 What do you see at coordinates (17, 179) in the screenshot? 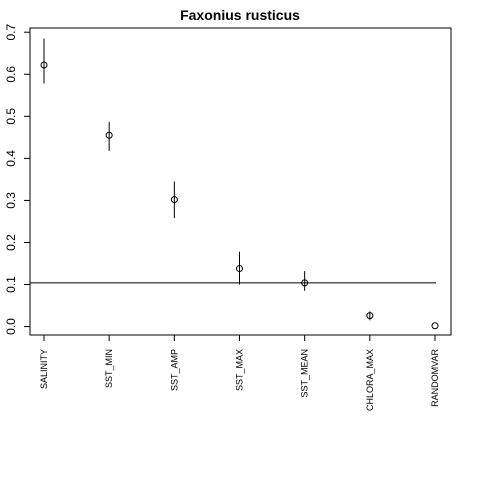
I see `y-axis: 0.0 0.1 0.2 0.3 0.4 0.5 0.6 0.7` at bounding box center [17, 179].